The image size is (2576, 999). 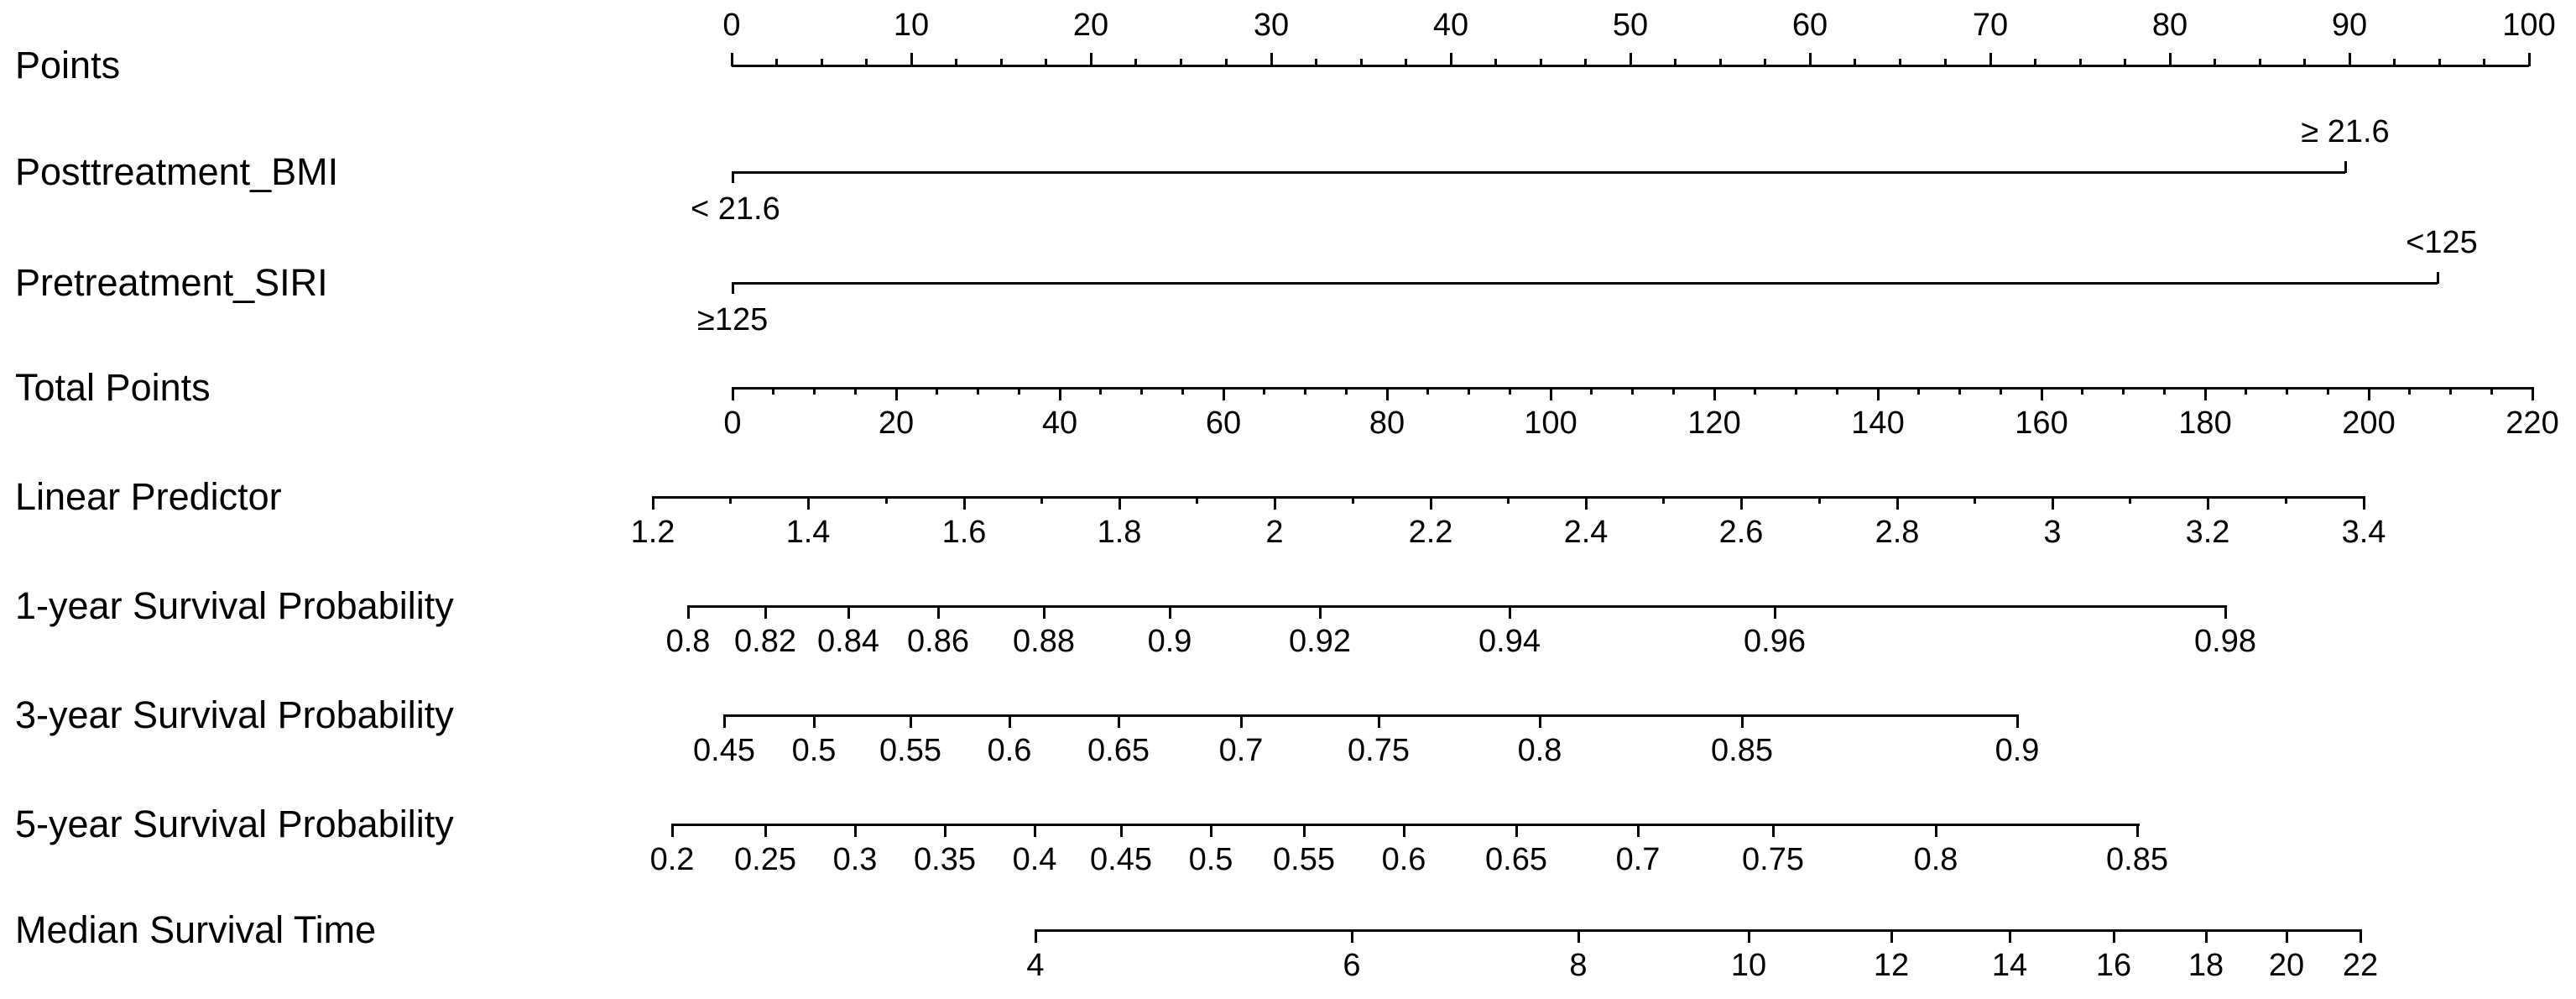 What do you see at coordinates (1119, 532) in the screenshot?
I see `tick-label-linear-predictor: 1.8` at bounding box center [1119, 532].